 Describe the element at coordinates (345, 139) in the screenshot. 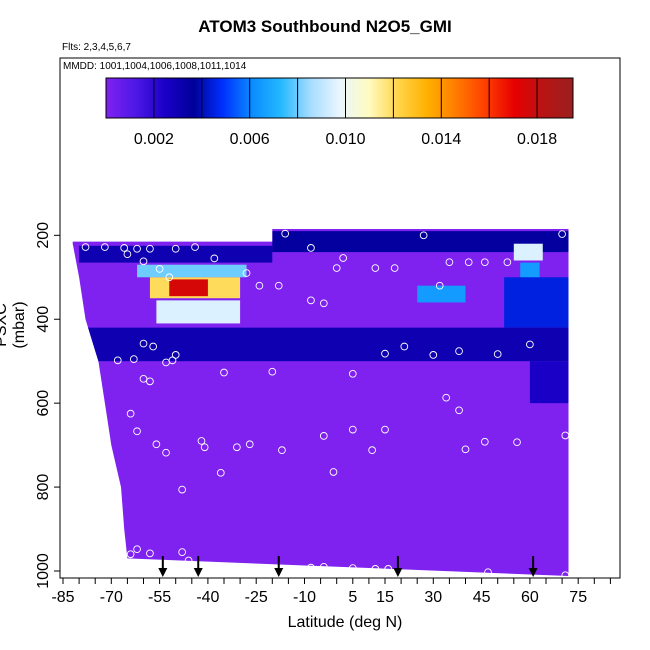

I see `colorbar-tick-label: 0.010` at that location.